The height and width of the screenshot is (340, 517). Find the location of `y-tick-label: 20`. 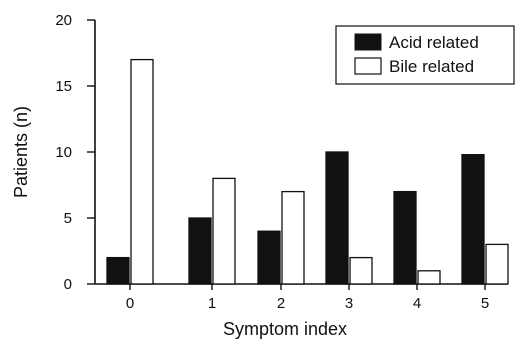

y-tick-label: 20 is located at coordinates (63, 20).